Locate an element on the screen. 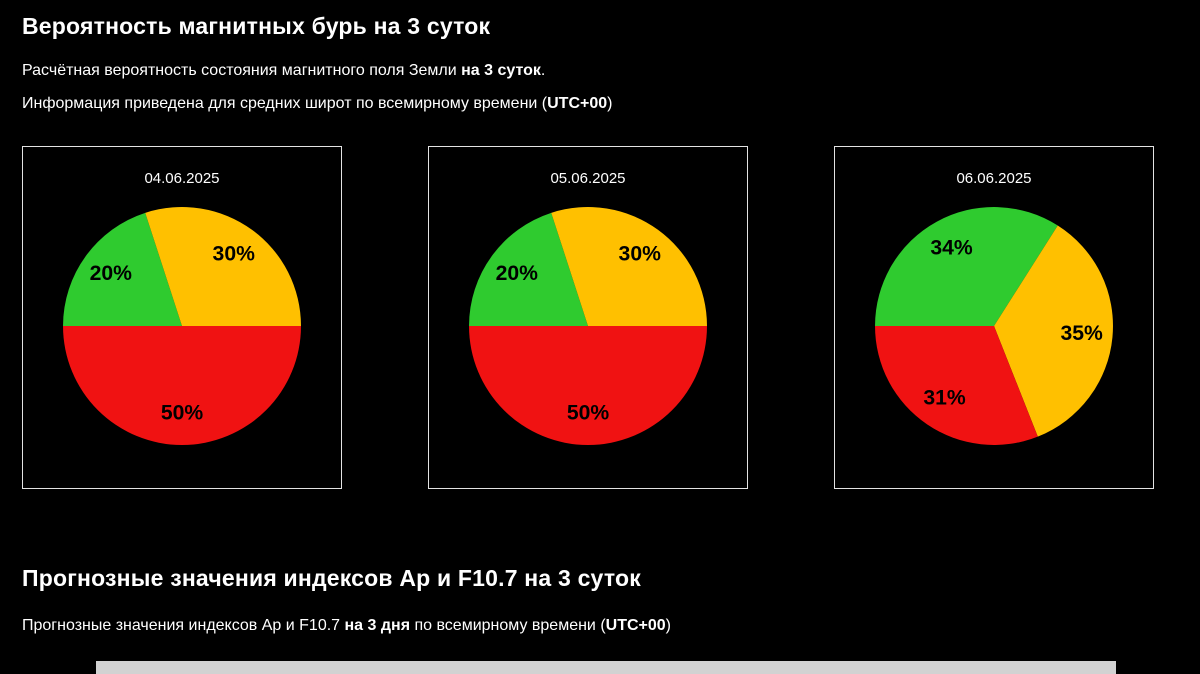  pie-chart: 34% 35% 31% is located at coordinates (994, 326).